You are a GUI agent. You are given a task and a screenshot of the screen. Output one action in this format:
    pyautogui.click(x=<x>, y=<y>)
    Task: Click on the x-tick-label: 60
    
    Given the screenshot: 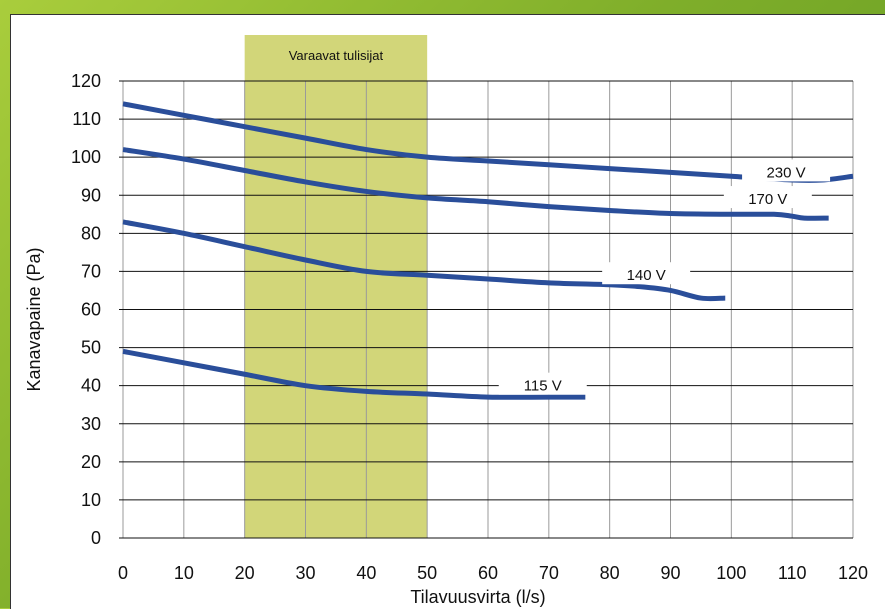 What is the action you would take?
    pyautogui.click(x=488, y=573)
    